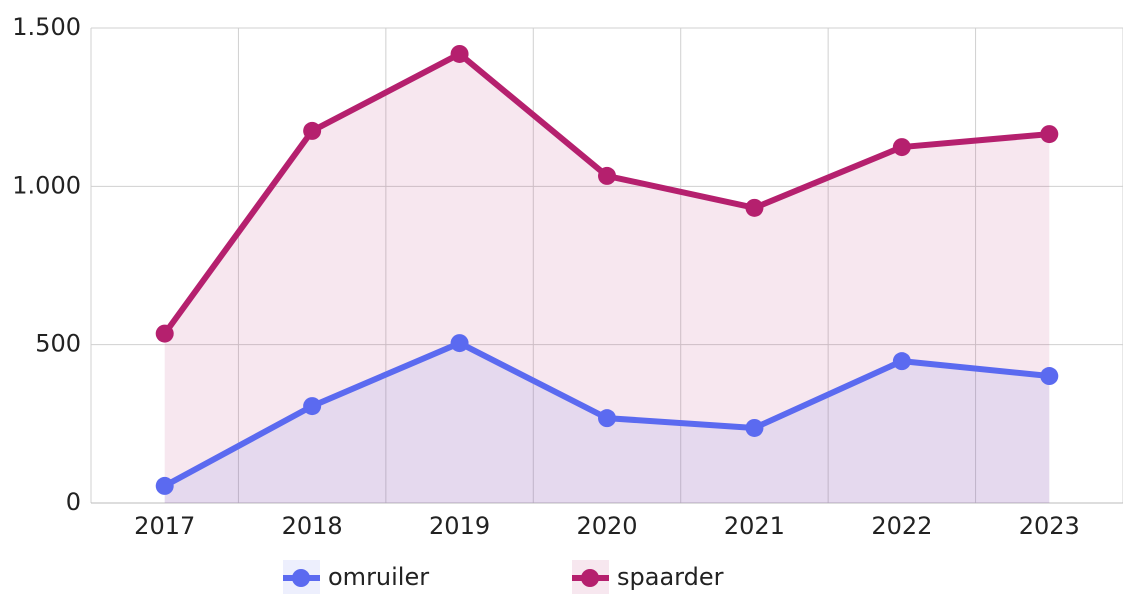 Image resolution: width=1123 pixels, height=598 pixels. I want to click on x-tick-label: 2022, so click(901, 526).